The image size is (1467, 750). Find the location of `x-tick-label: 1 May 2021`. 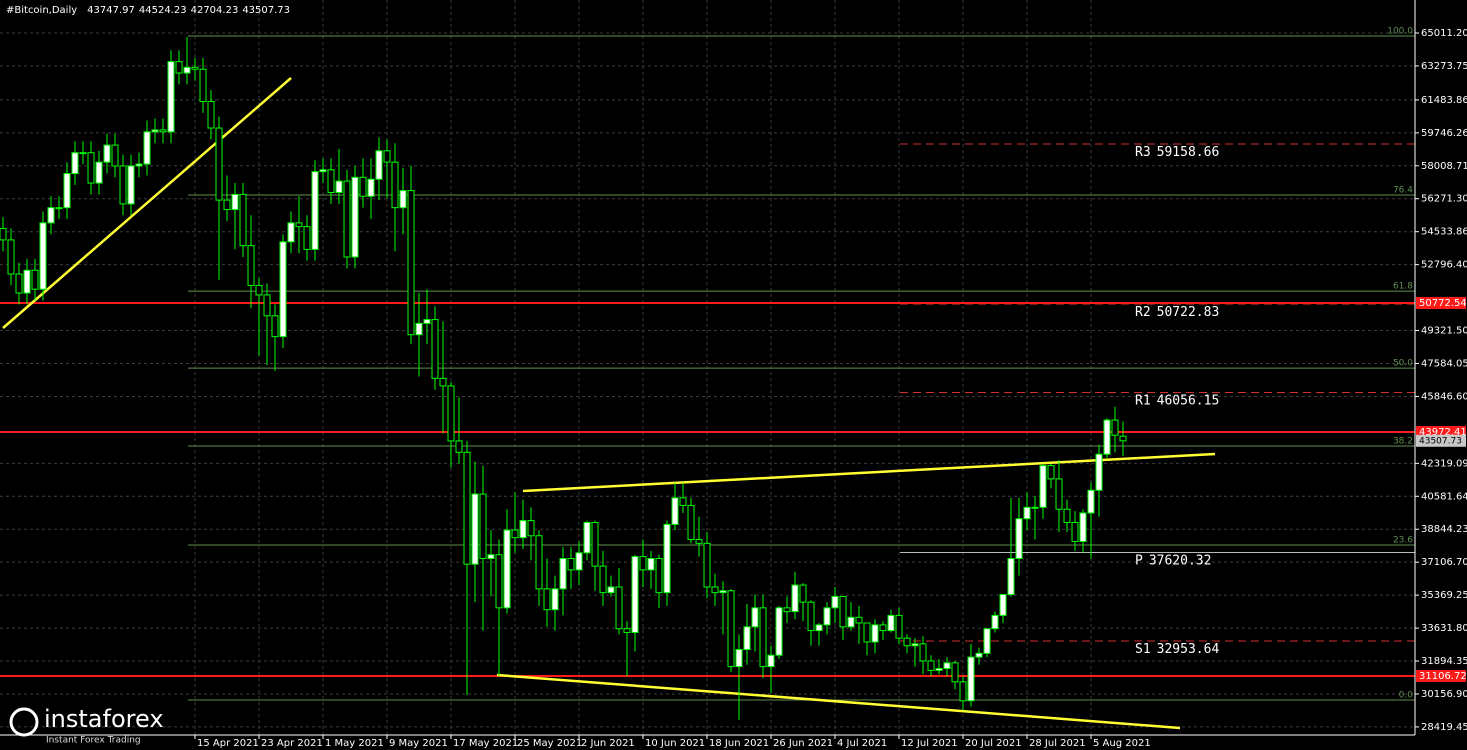

x-tick-label: 1 May 2021 is located at coordinates (354, 743).